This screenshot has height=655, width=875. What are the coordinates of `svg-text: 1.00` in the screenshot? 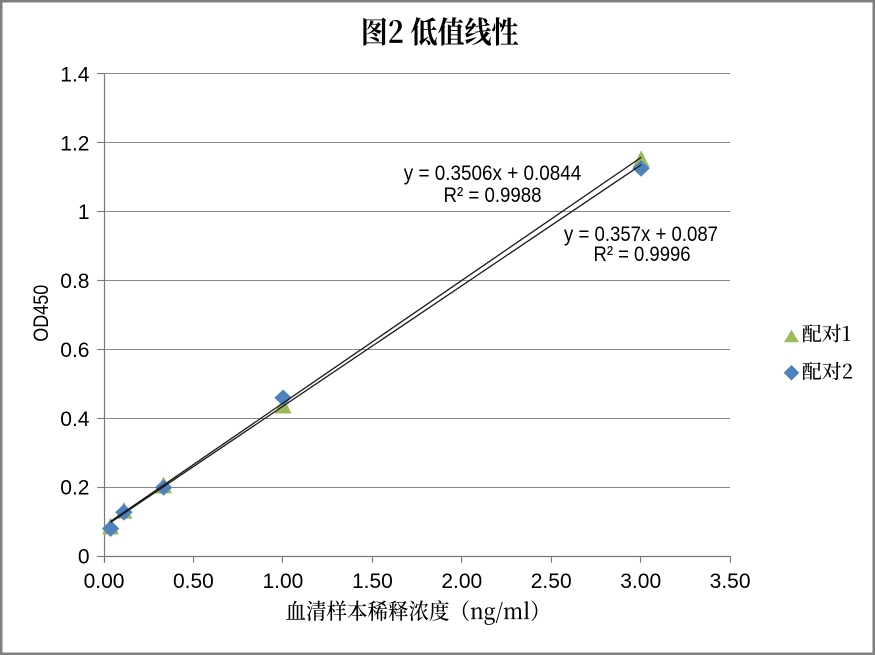 It's located at (282, 581).